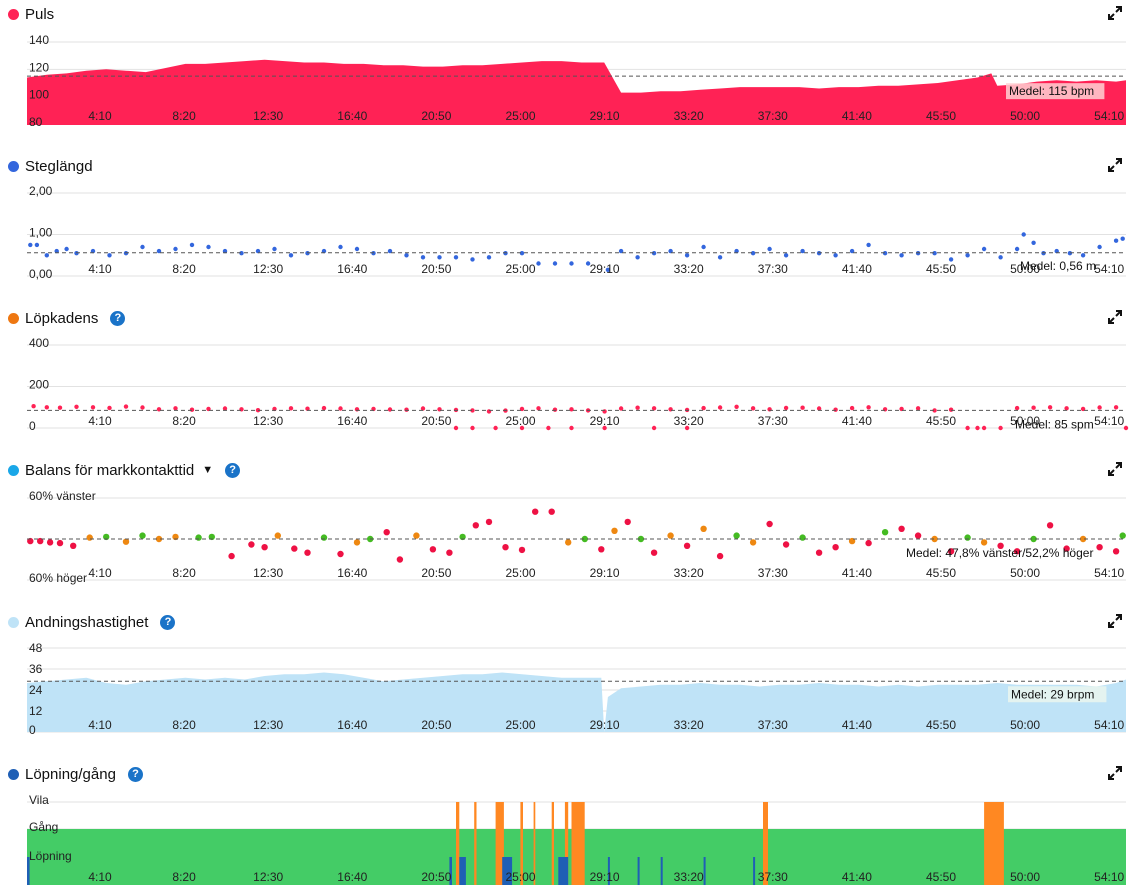 The height and width of the screenshot is (895, 1134). What do you see at coordinates (62, 318) in the screenshot?
I see `chart-title-text: Löpkadens` at bounding box center [62, 318].